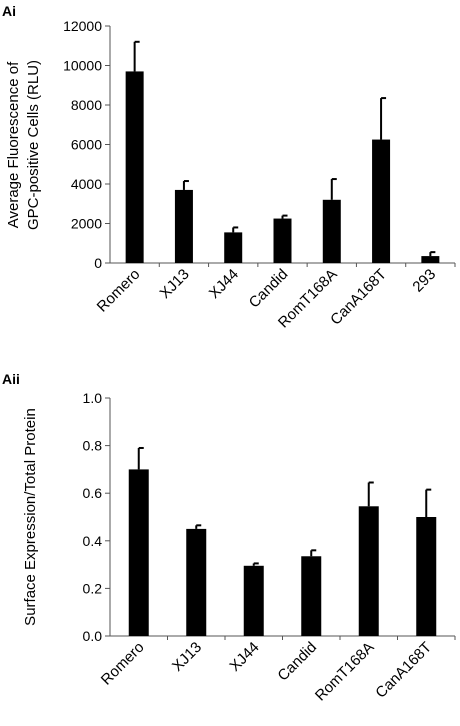 The height and width of the screenshot is (726, 460). Describe the element at coordinates (93, 446) in the screenshot. I see `y-tick-label: 0.8` at that location.